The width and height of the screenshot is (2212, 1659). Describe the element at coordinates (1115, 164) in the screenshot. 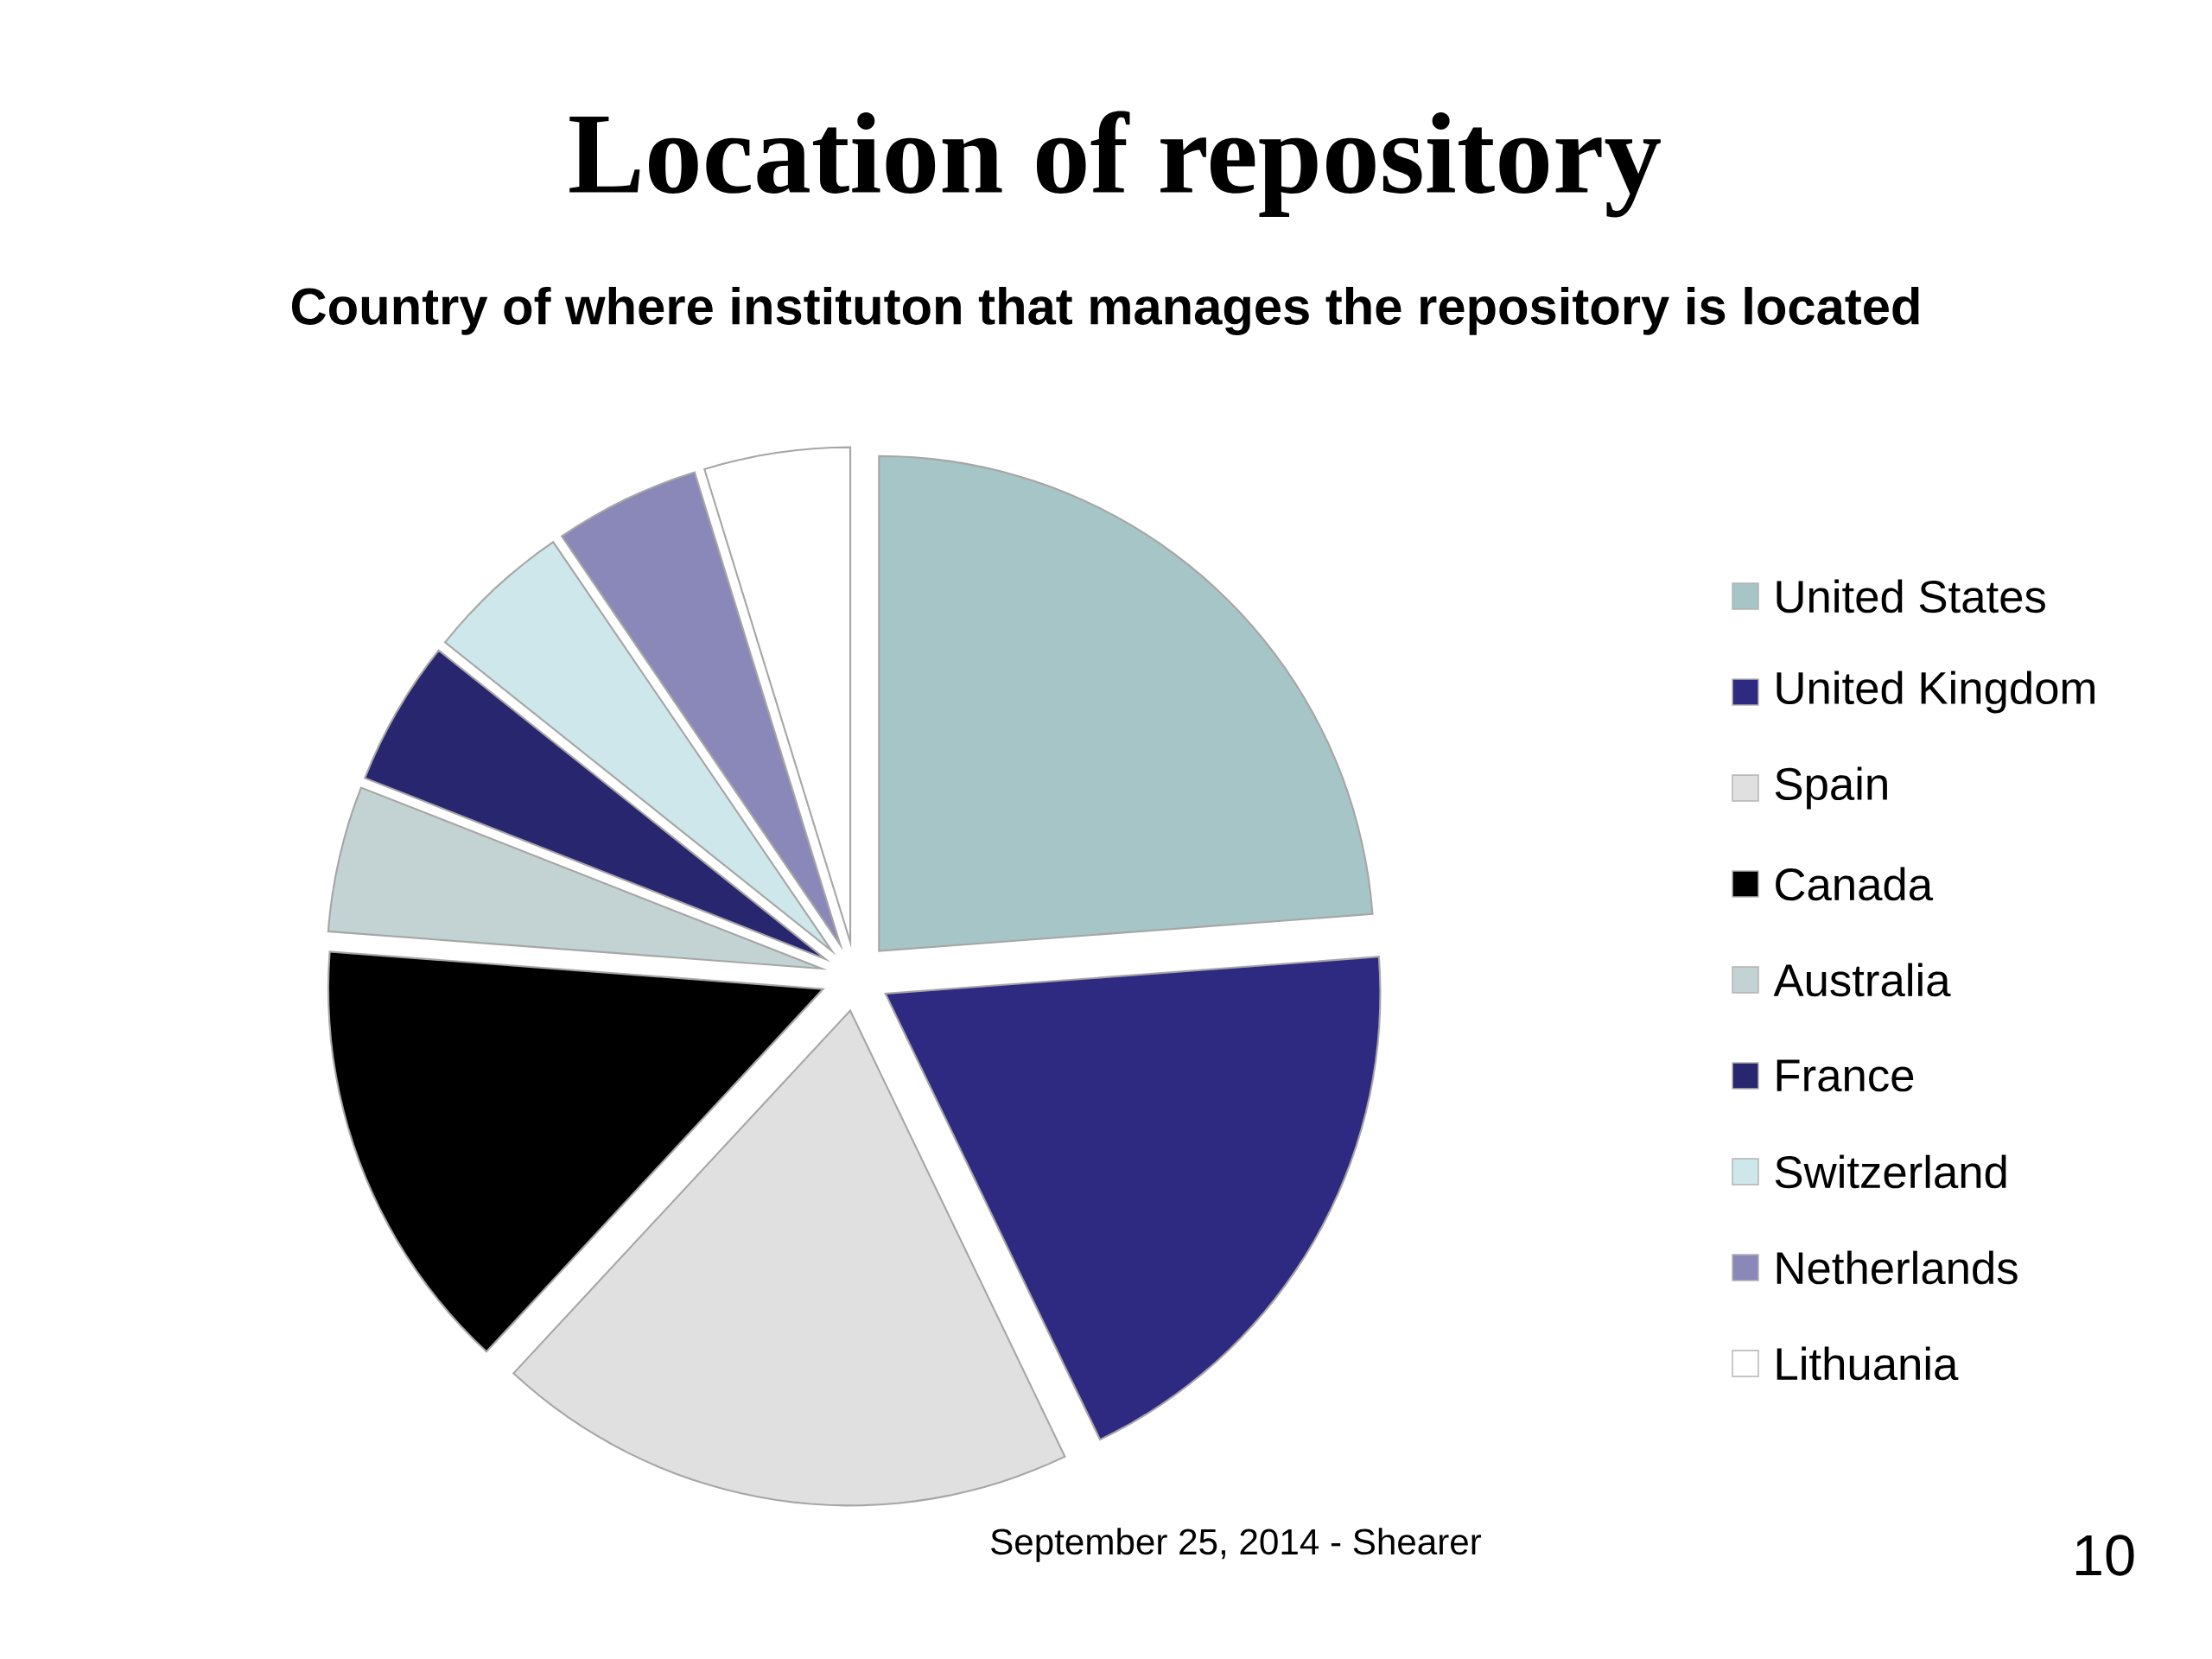

I see `chart-title: Location of repository` at that location.